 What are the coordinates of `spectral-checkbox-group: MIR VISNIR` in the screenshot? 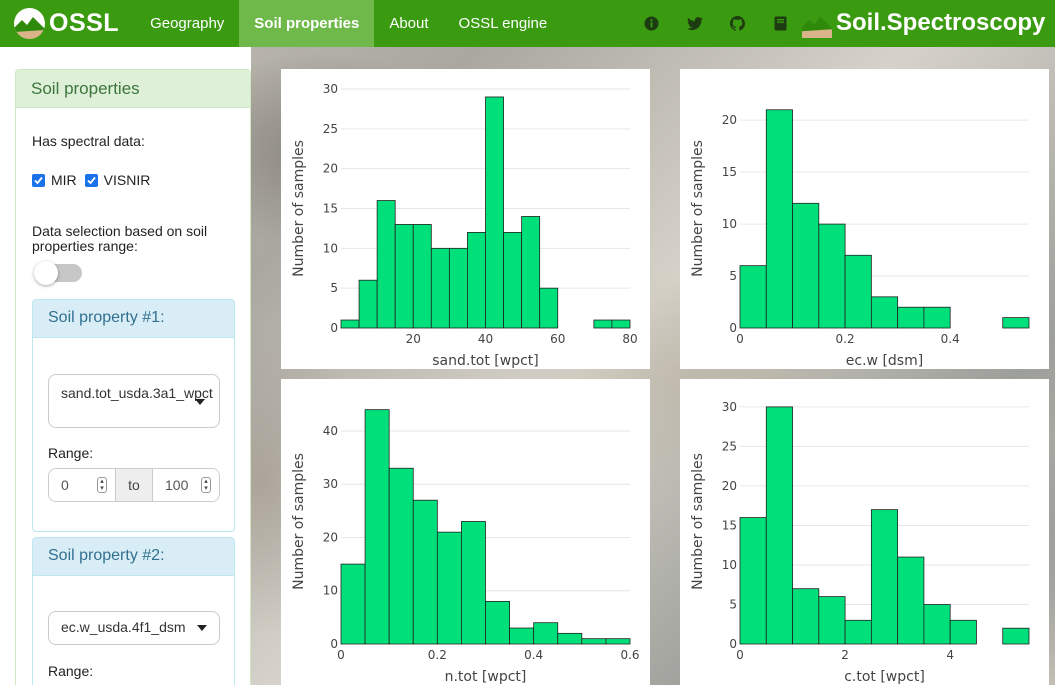 It's located at (91, 180).